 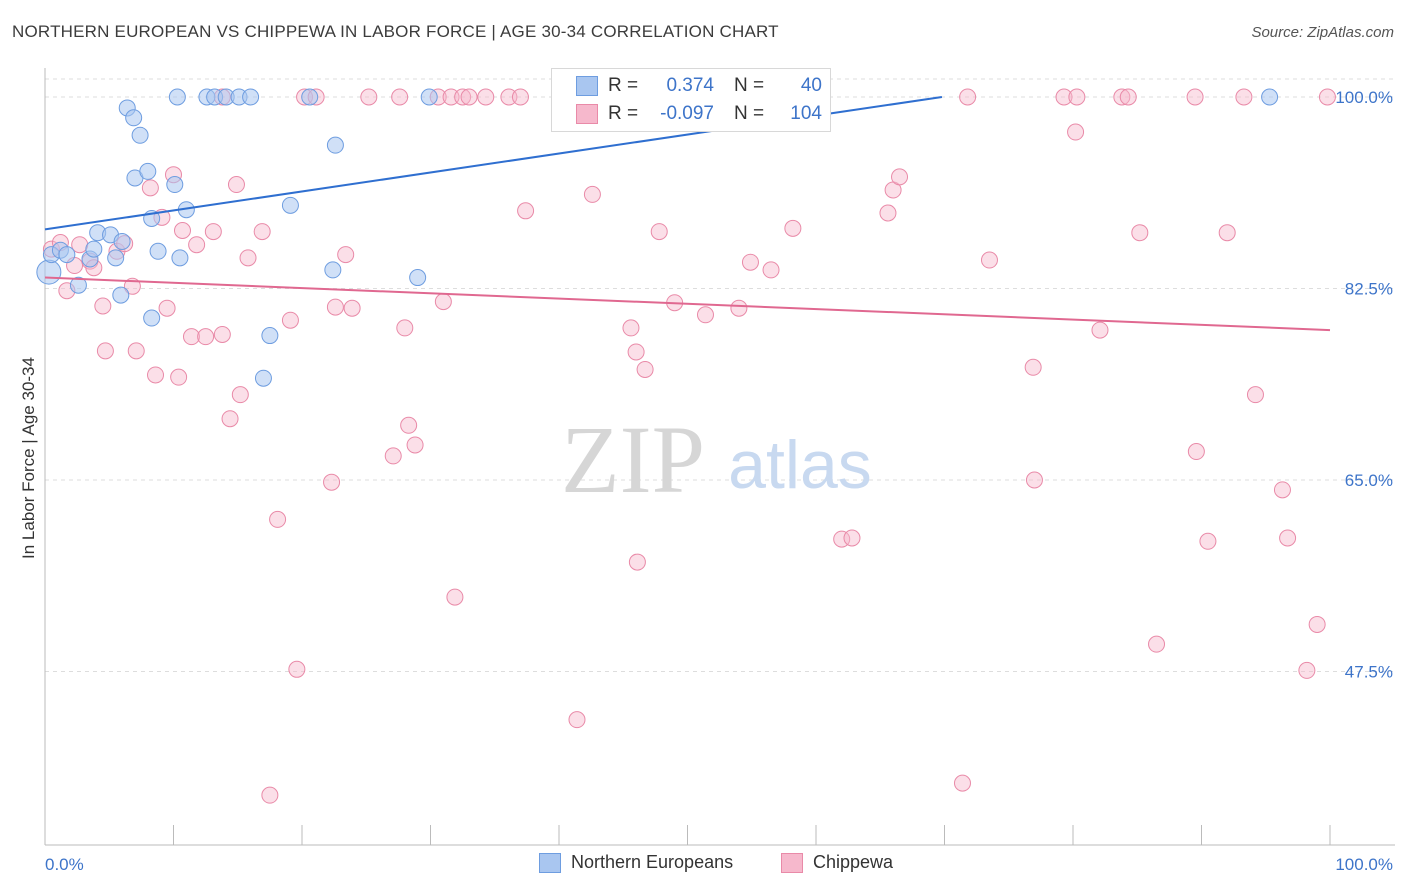 I want to click on legend-row-northern-europeans: R = 0.374 N = 40, so click(x=687, y=86).